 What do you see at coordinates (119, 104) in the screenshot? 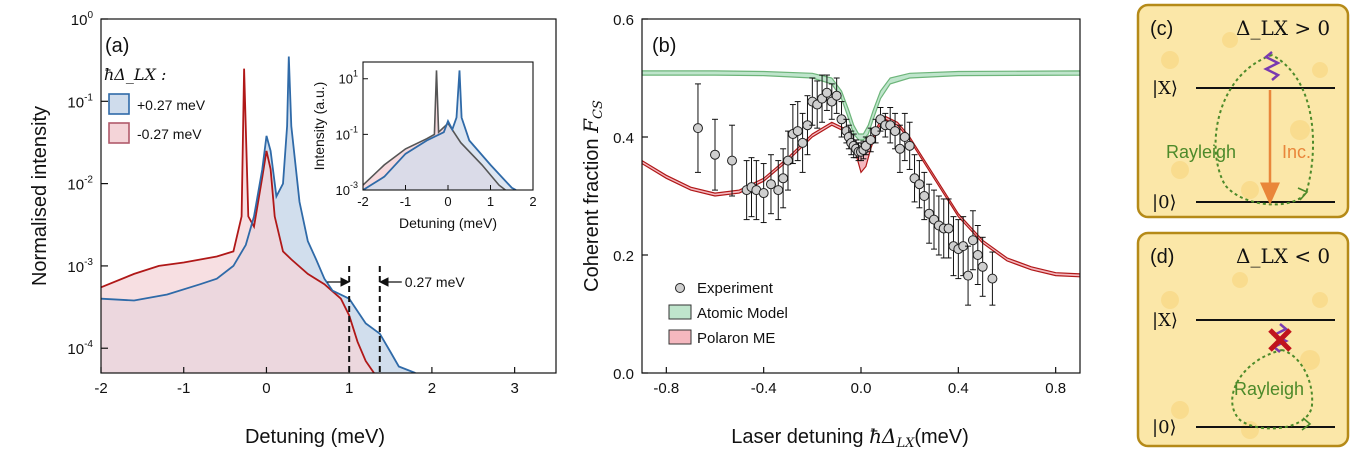
I see `legend-swatch-positive` at bounding box center [119, 104].